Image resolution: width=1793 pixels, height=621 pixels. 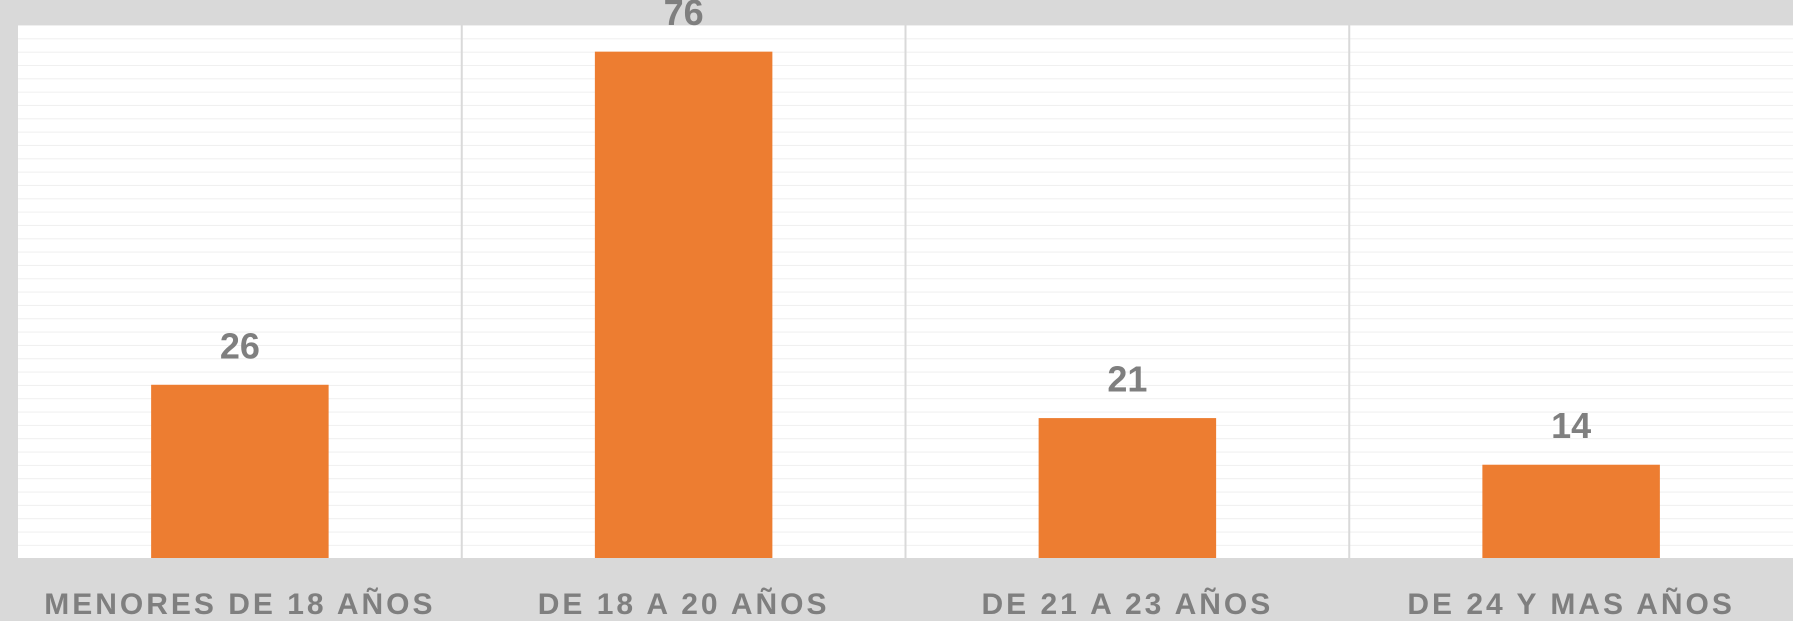 What do you see at coordinates (684, 16) in the screenshot?
I see `data-label: 76` at bounding box center [684, 16].